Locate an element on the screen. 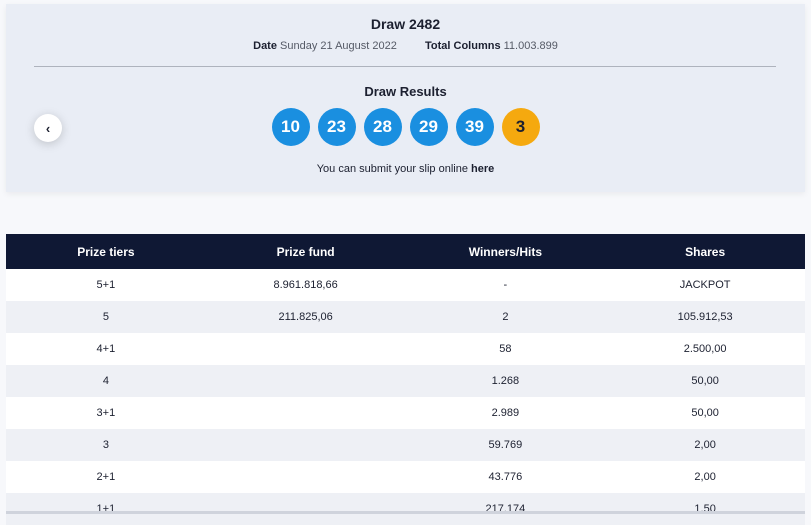 This screenshot has width=811, height=525. header-prize-tiers: Prize tiers is located at coordinates (106, 251).